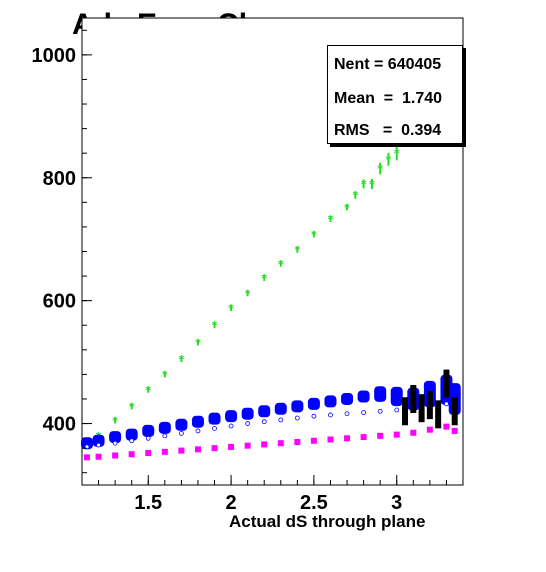 This screenshot has width=546, height=572. What do you see at coordinates (59, 179) in the screenshot?
I see `y-tick-label: 800` at bounding box center [59, 179].